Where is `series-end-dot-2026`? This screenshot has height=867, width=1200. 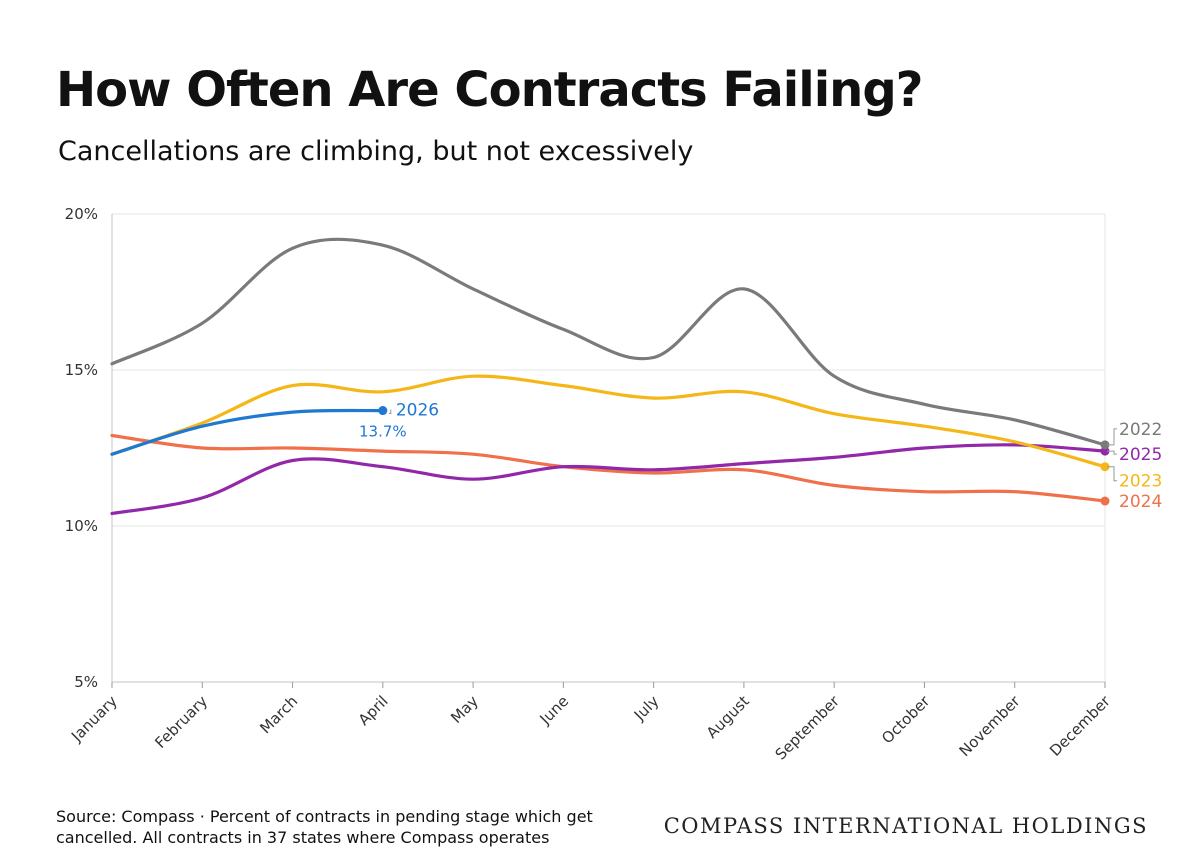
series-end-dot-2026 is located at coordinates (383, 411).